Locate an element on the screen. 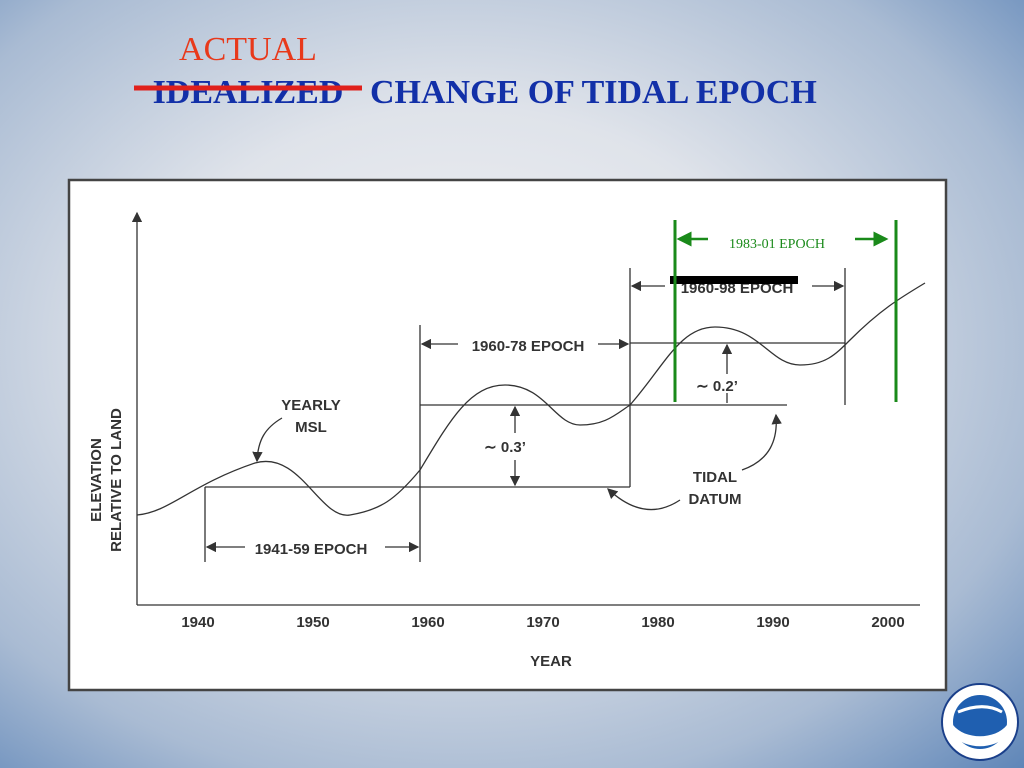 This screenshot has width=1024, height=768. x-tick-label: 1970 is located at coordinates (542, 622).